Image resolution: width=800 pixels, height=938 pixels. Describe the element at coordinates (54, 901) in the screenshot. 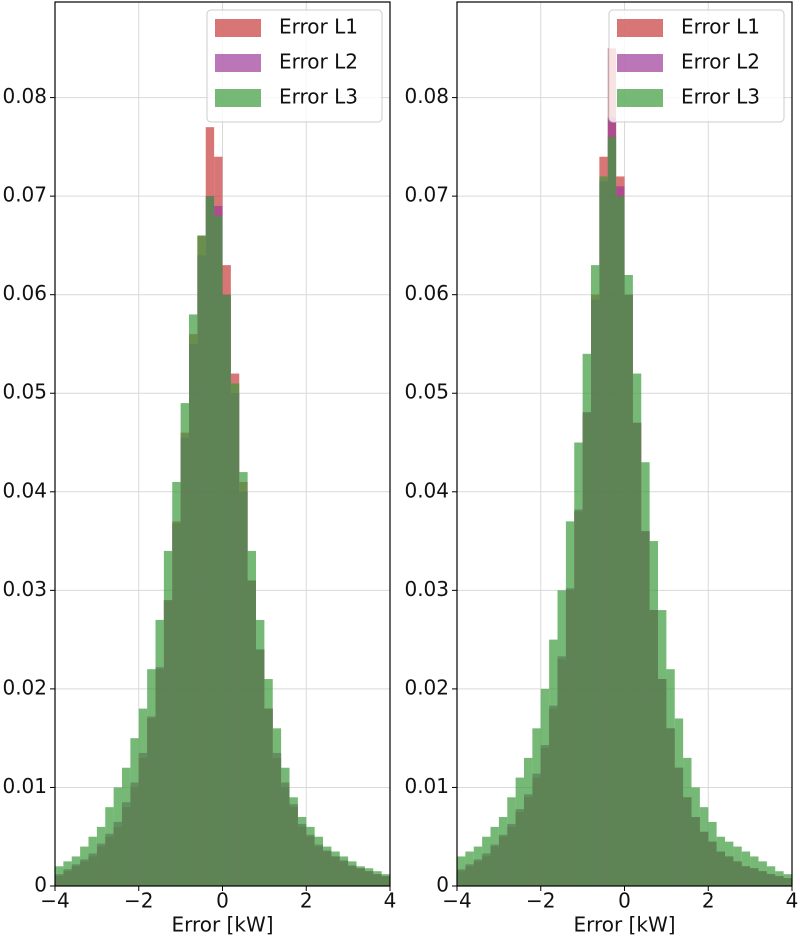

I see `x-tick-label: −4` at that location.